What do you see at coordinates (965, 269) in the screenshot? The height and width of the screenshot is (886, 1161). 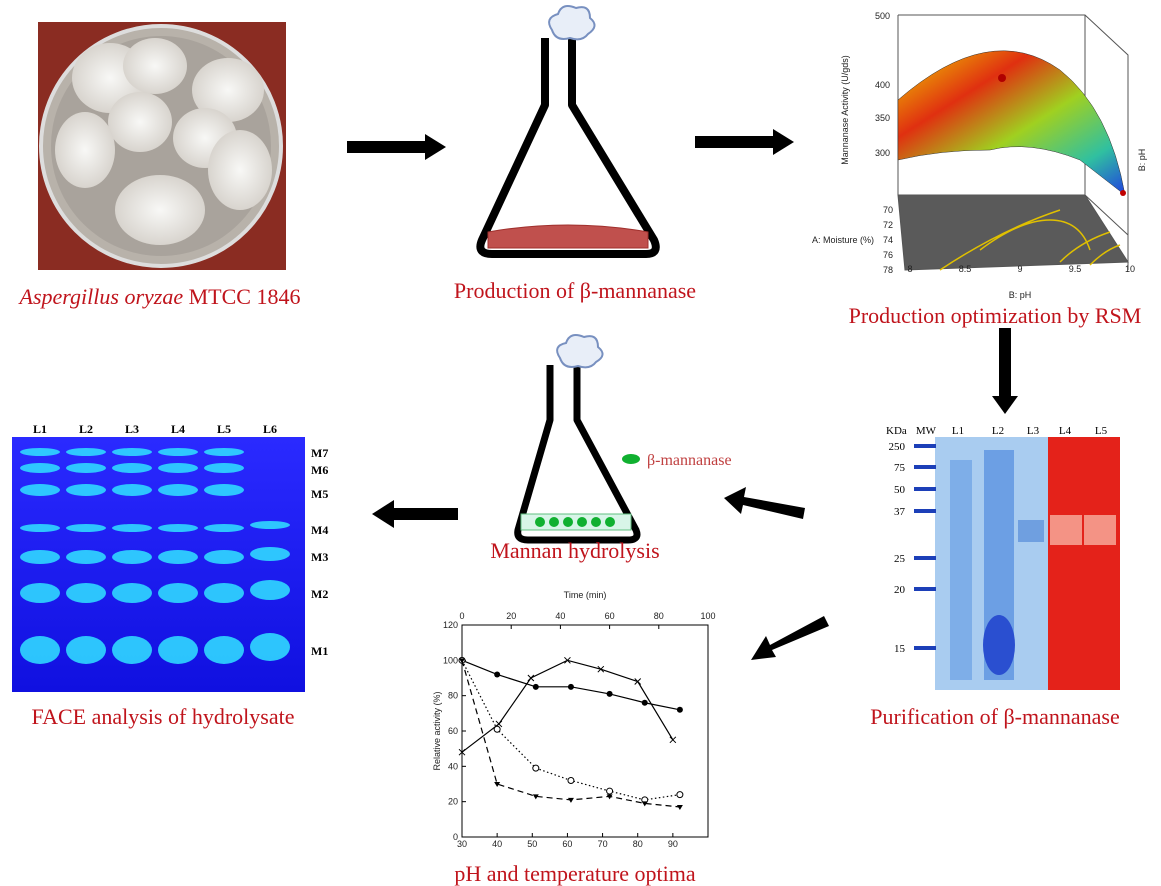 I see `tick-label: 8.5` at bounding box center [965, 269].